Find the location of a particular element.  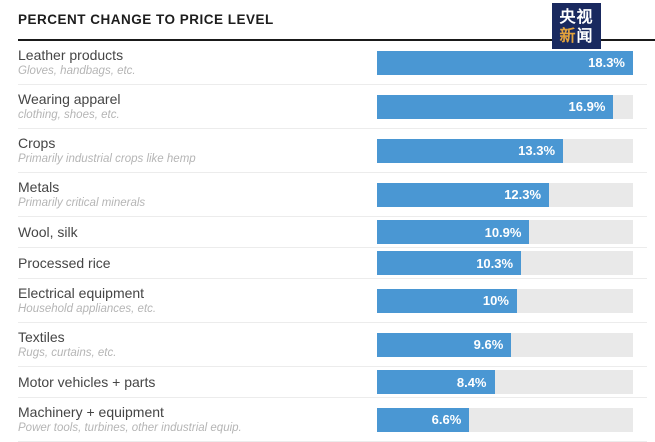

category-label-group: Metals Primarily critical minerals is located at coordinates (197, 194).